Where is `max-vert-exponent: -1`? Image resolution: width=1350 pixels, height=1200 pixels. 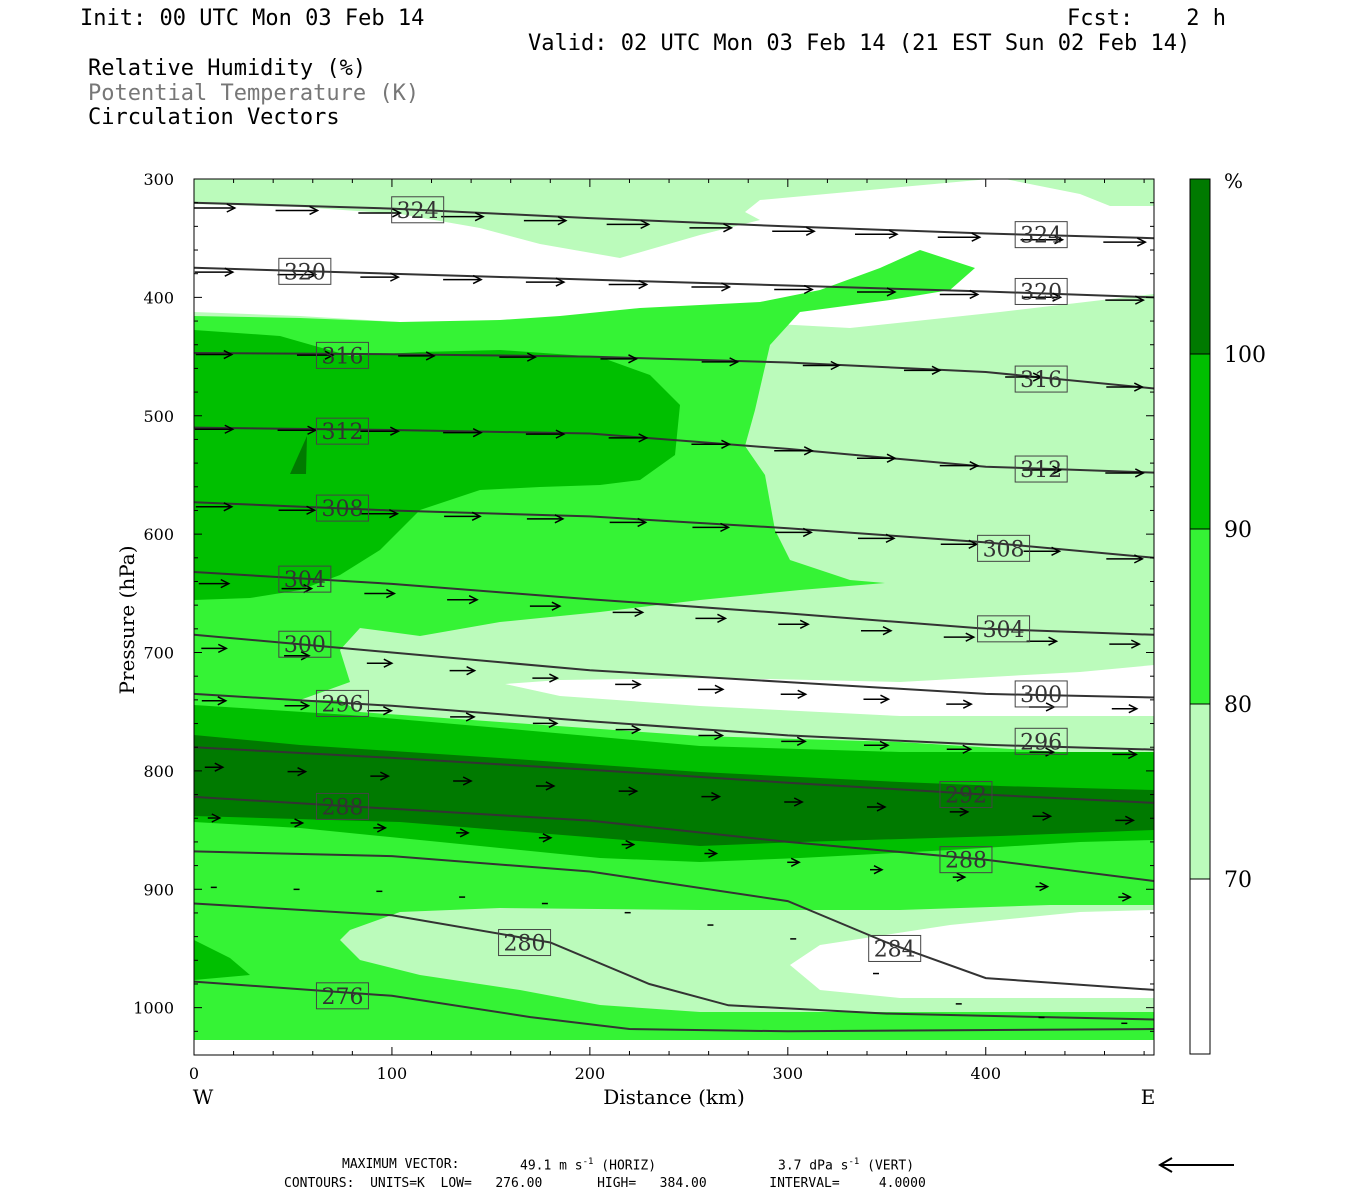 max-vert-exponent: -1 is located at coordinates (854, 1162).